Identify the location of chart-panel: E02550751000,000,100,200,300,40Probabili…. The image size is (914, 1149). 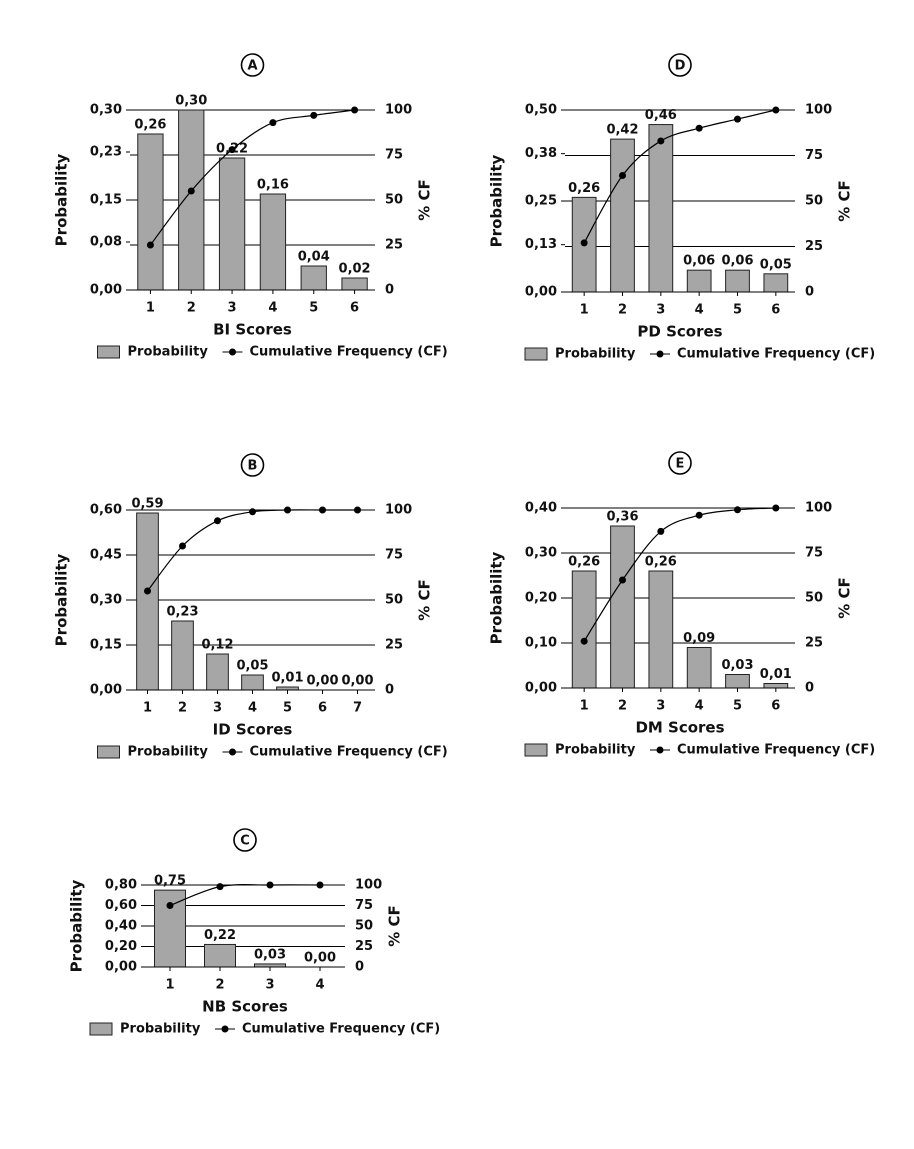
(681, 604).